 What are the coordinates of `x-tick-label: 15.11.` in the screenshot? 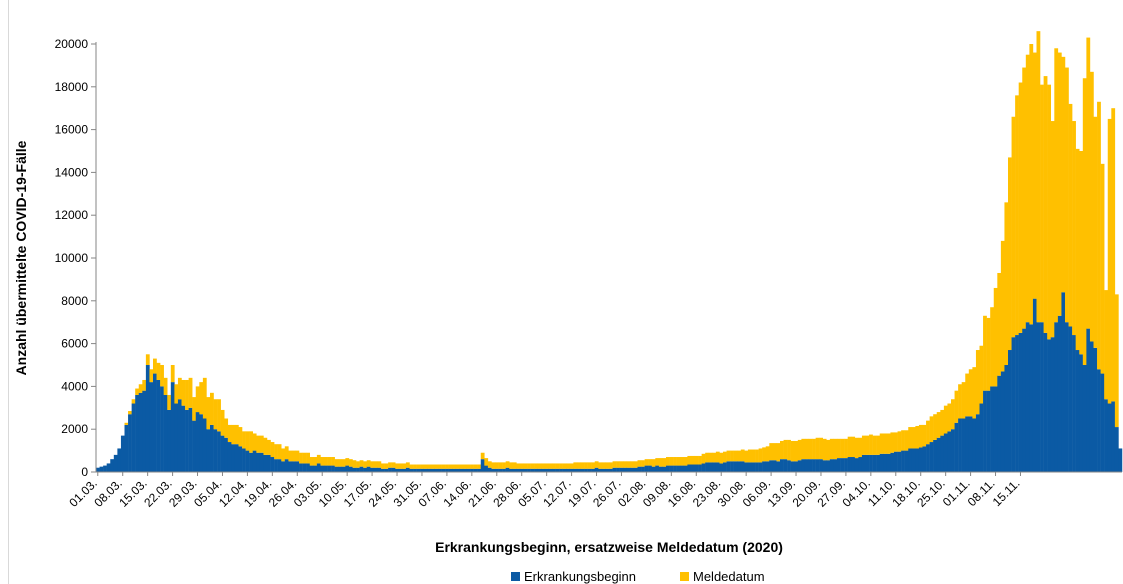 It's located at (1006, 492).